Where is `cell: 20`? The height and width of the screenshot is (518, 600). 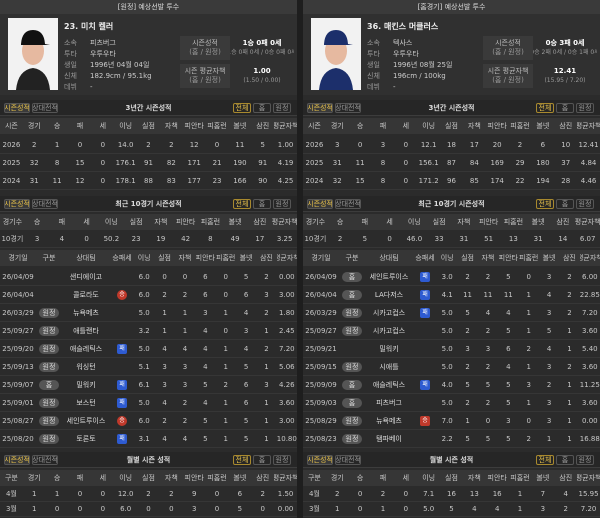
cell: 20 is located at coordinates (497, 144).